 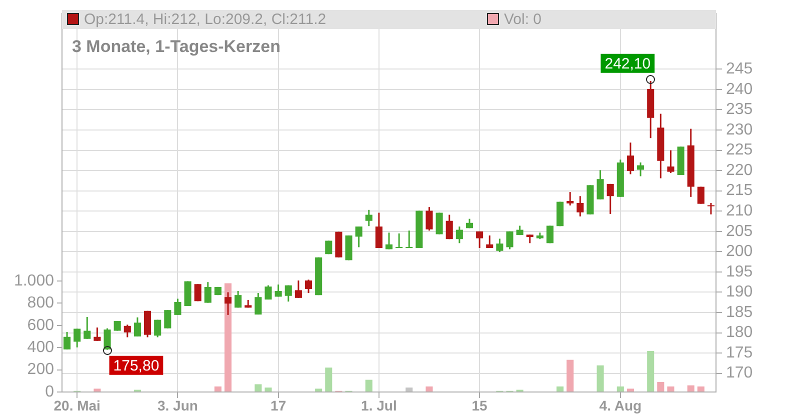 I want to click on y-tick-label: 185, so click(x=739, y=312).